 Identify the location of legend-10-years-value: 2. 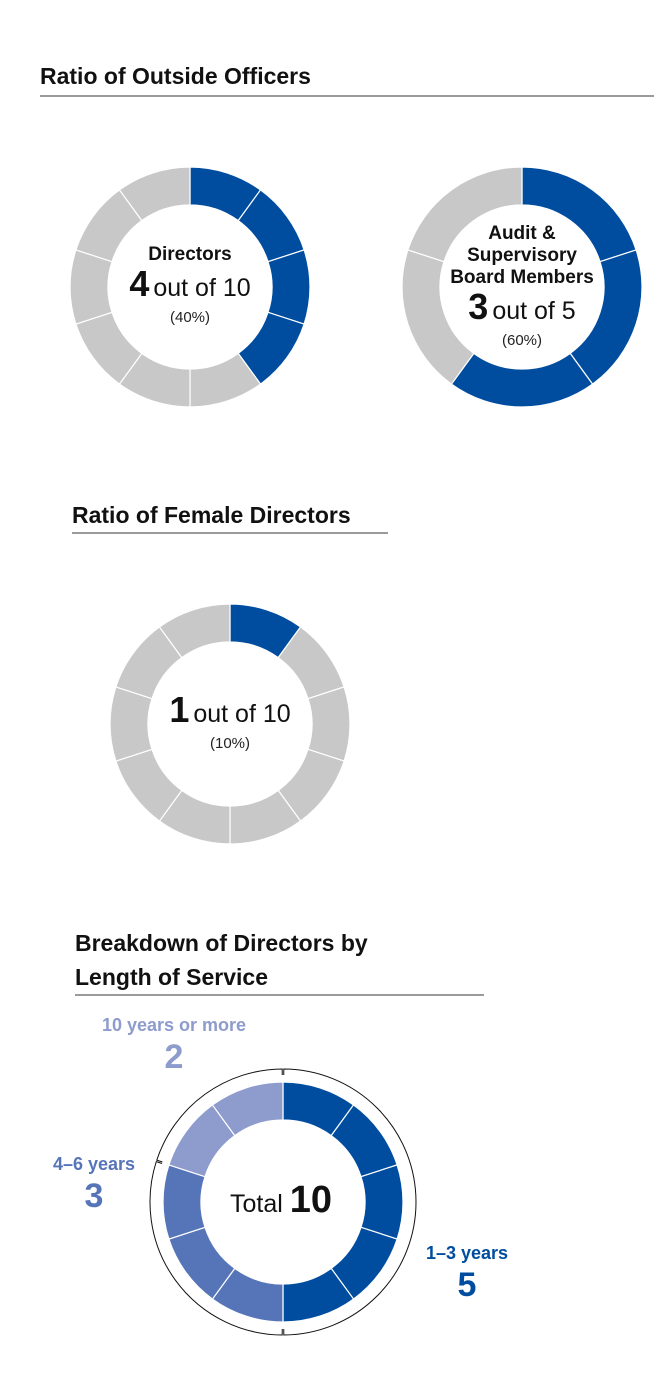
(174, 1057).